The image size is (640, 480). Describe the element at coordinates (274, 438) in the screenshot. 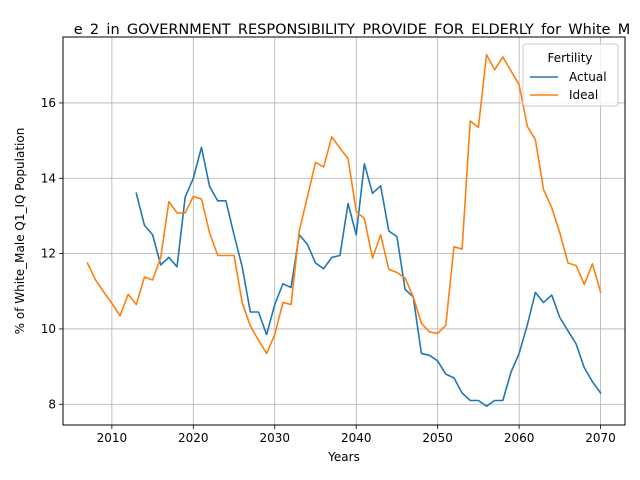

I see `x-tick-label: 2030` at that location.